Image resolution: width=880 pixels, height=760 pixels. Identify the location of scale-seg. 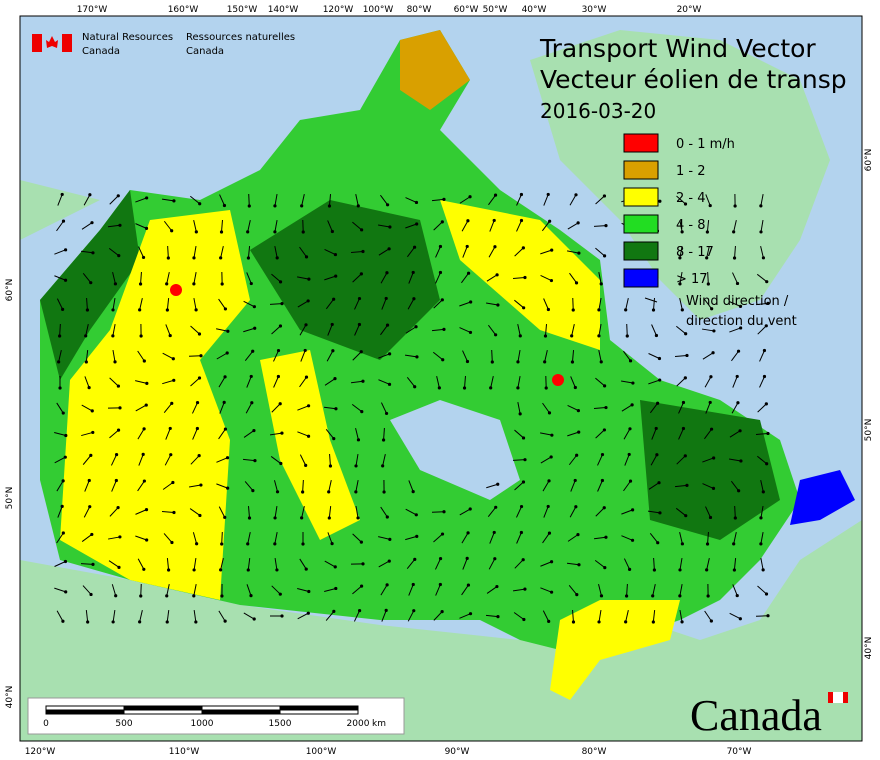
(85, 712).